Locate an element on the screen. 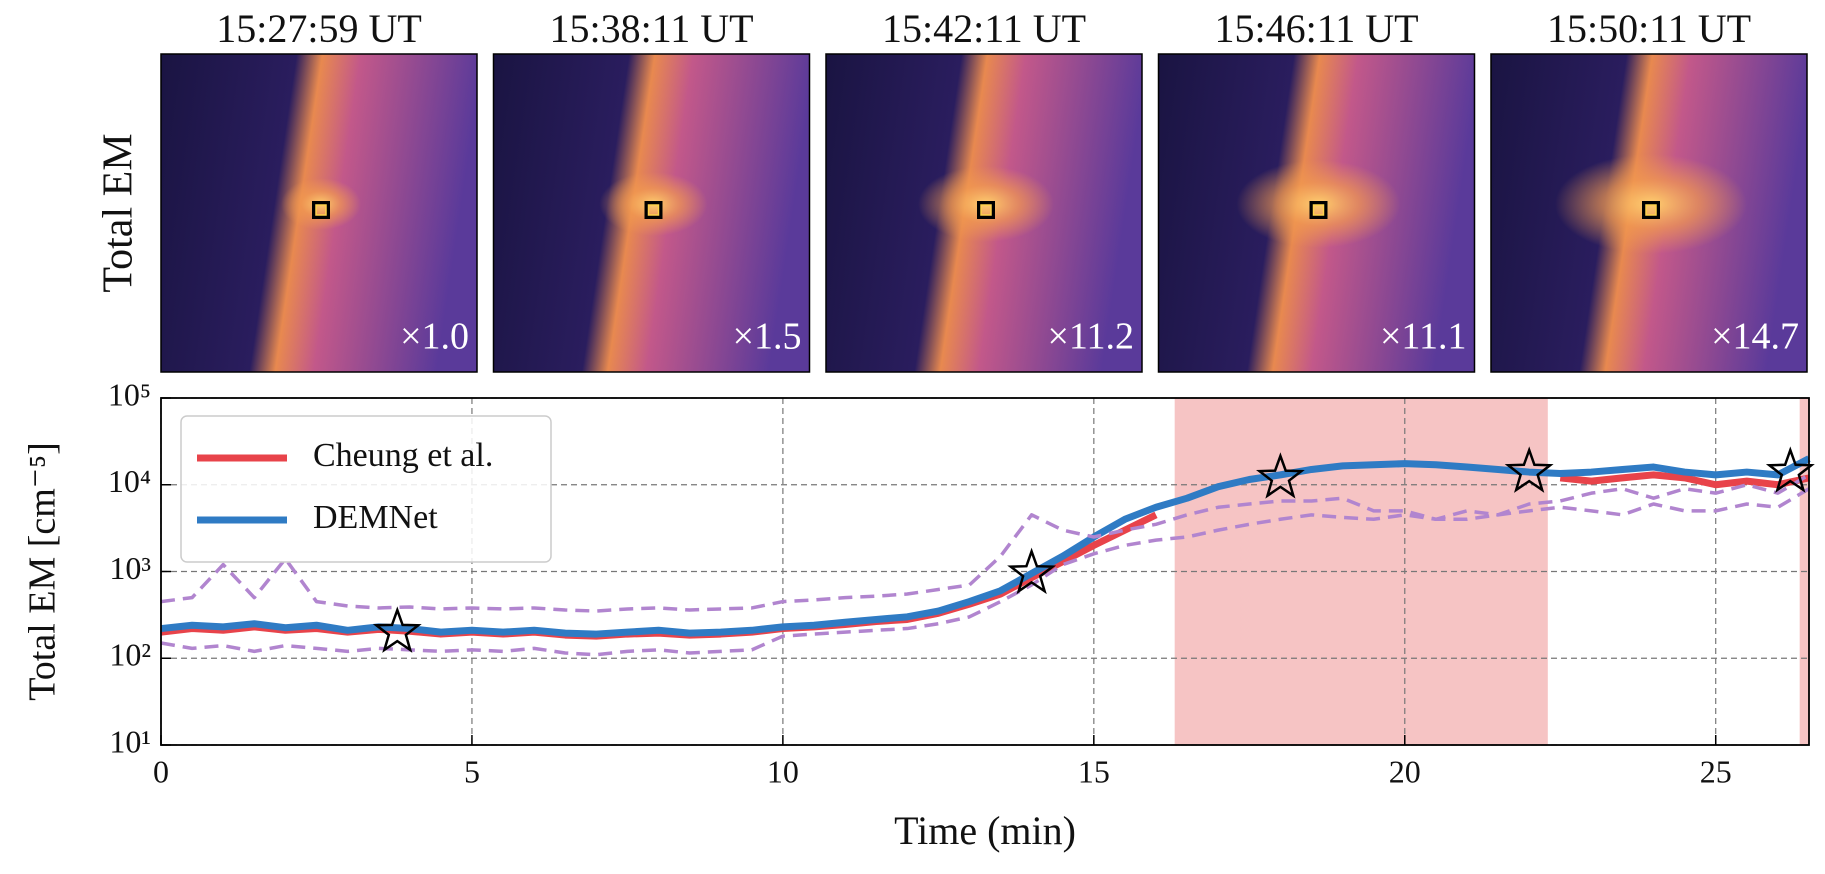 Image resolution: width=1825 pixels, height=874 pixels. panel-title: 15:46:11 UT is located at coordinates (1316, 28).